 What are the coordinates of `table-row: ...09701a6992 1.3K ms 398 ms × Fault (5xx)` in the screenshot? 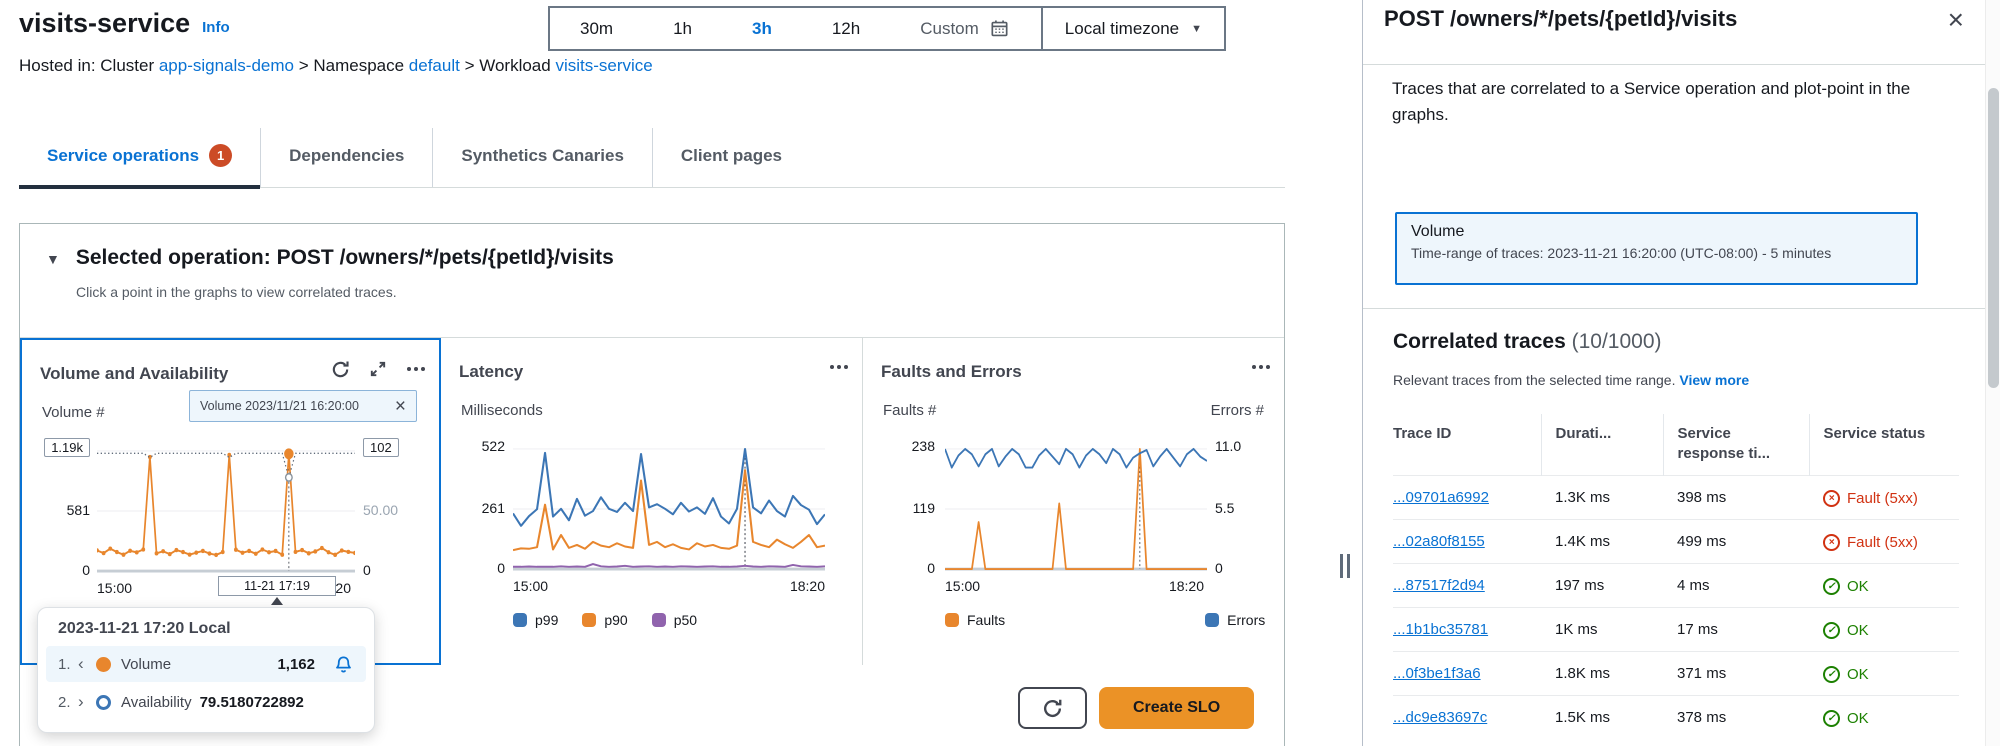 It's located at (1676, 497).